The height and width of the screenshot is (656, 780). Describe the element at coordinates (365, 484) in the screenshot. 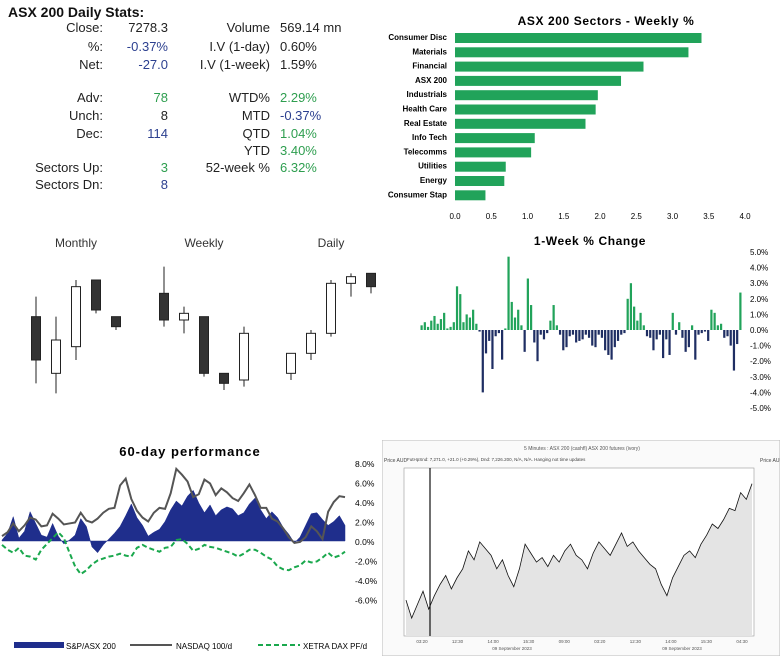

I see `y-tick-label: 6.0%` at that location.